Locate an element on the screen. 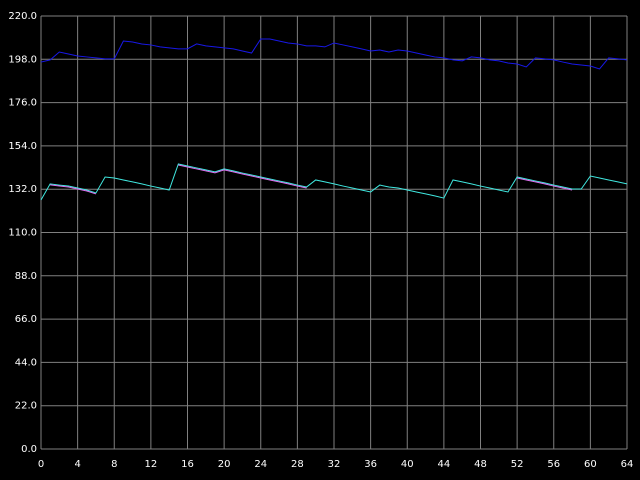 The height and width of the screenshot is (480, 640). x-tick-label: 28 is located at coordinates (297, 464).